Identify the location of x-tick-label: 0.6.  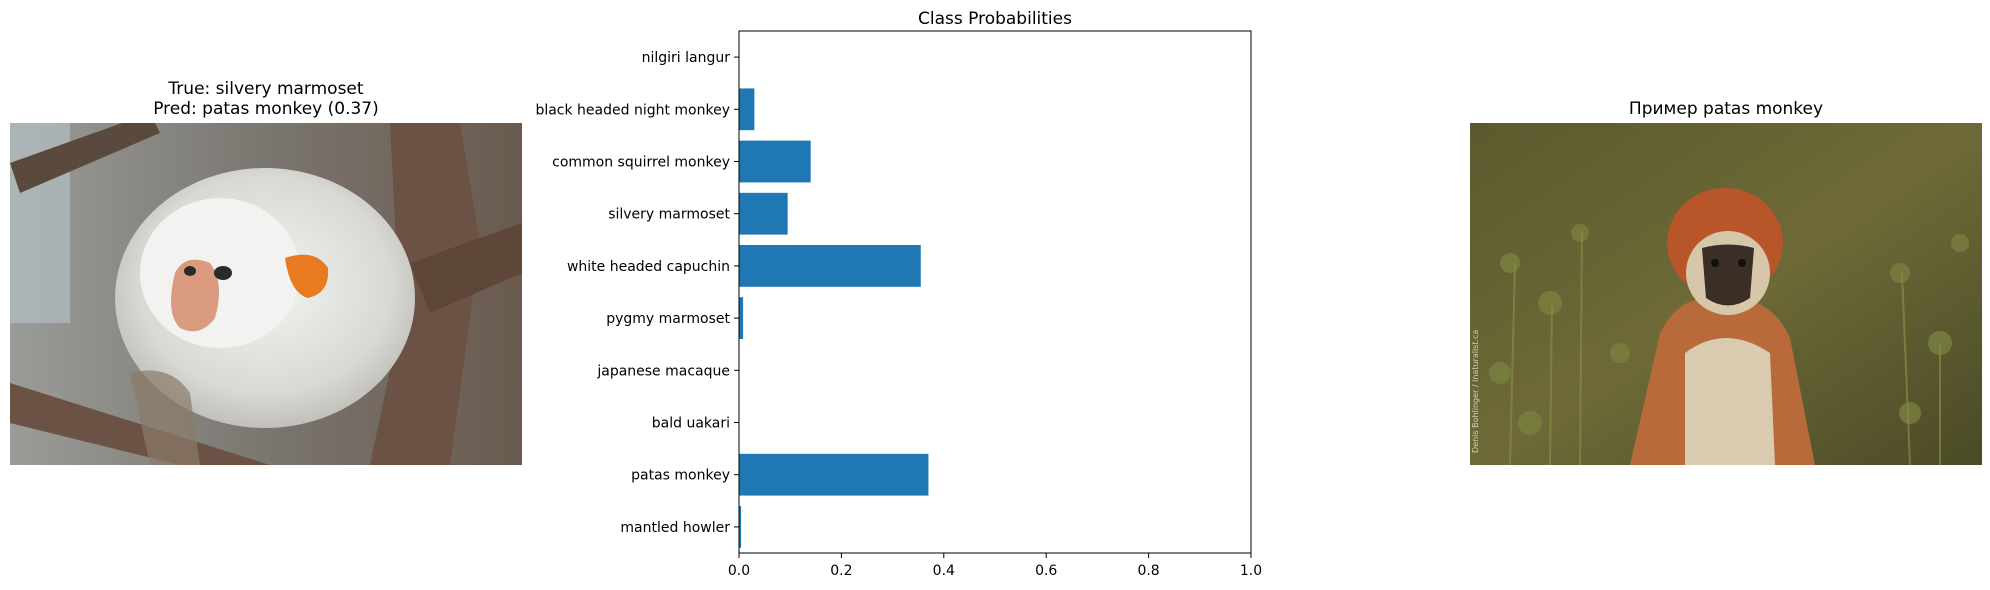
(1046, 571).